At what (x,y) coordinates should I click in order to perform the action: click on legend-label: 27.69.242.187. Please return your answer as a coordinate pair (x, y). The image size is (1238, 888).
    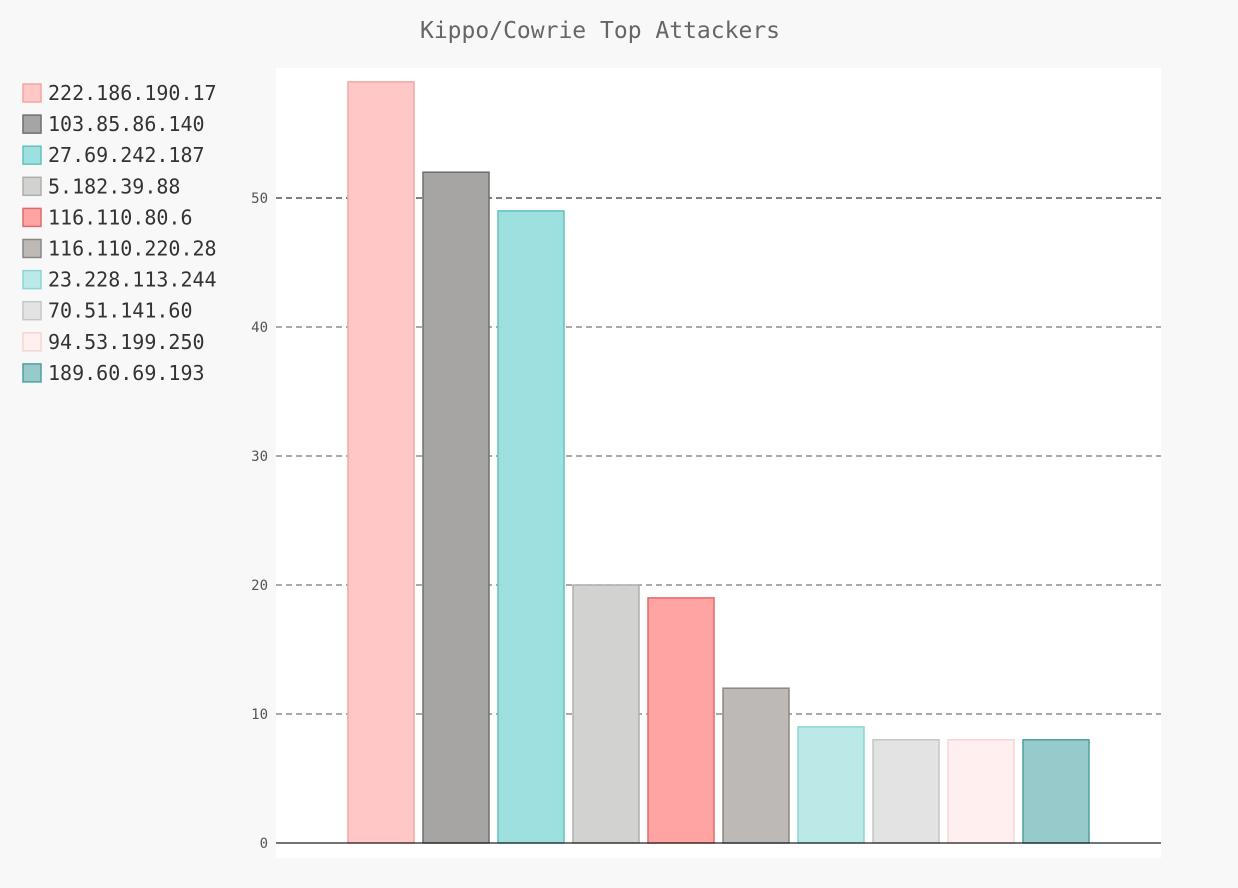
    Looking at the image, I should click on (126, 155).